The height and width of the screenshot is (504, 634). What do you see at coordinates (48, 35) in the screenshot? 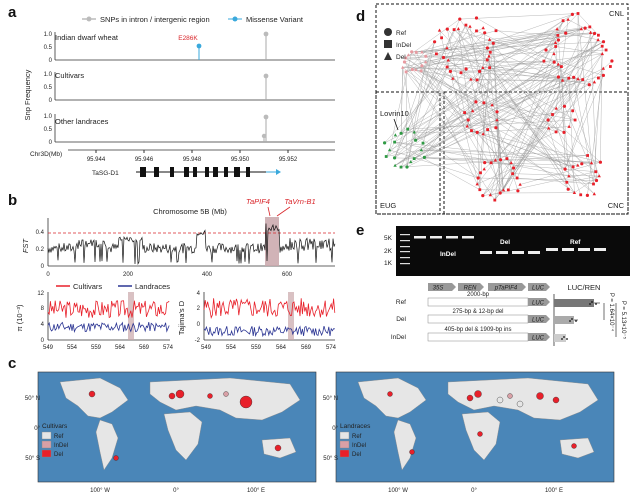
I see `ytick: 1.0` at bounding box center [48, 35].